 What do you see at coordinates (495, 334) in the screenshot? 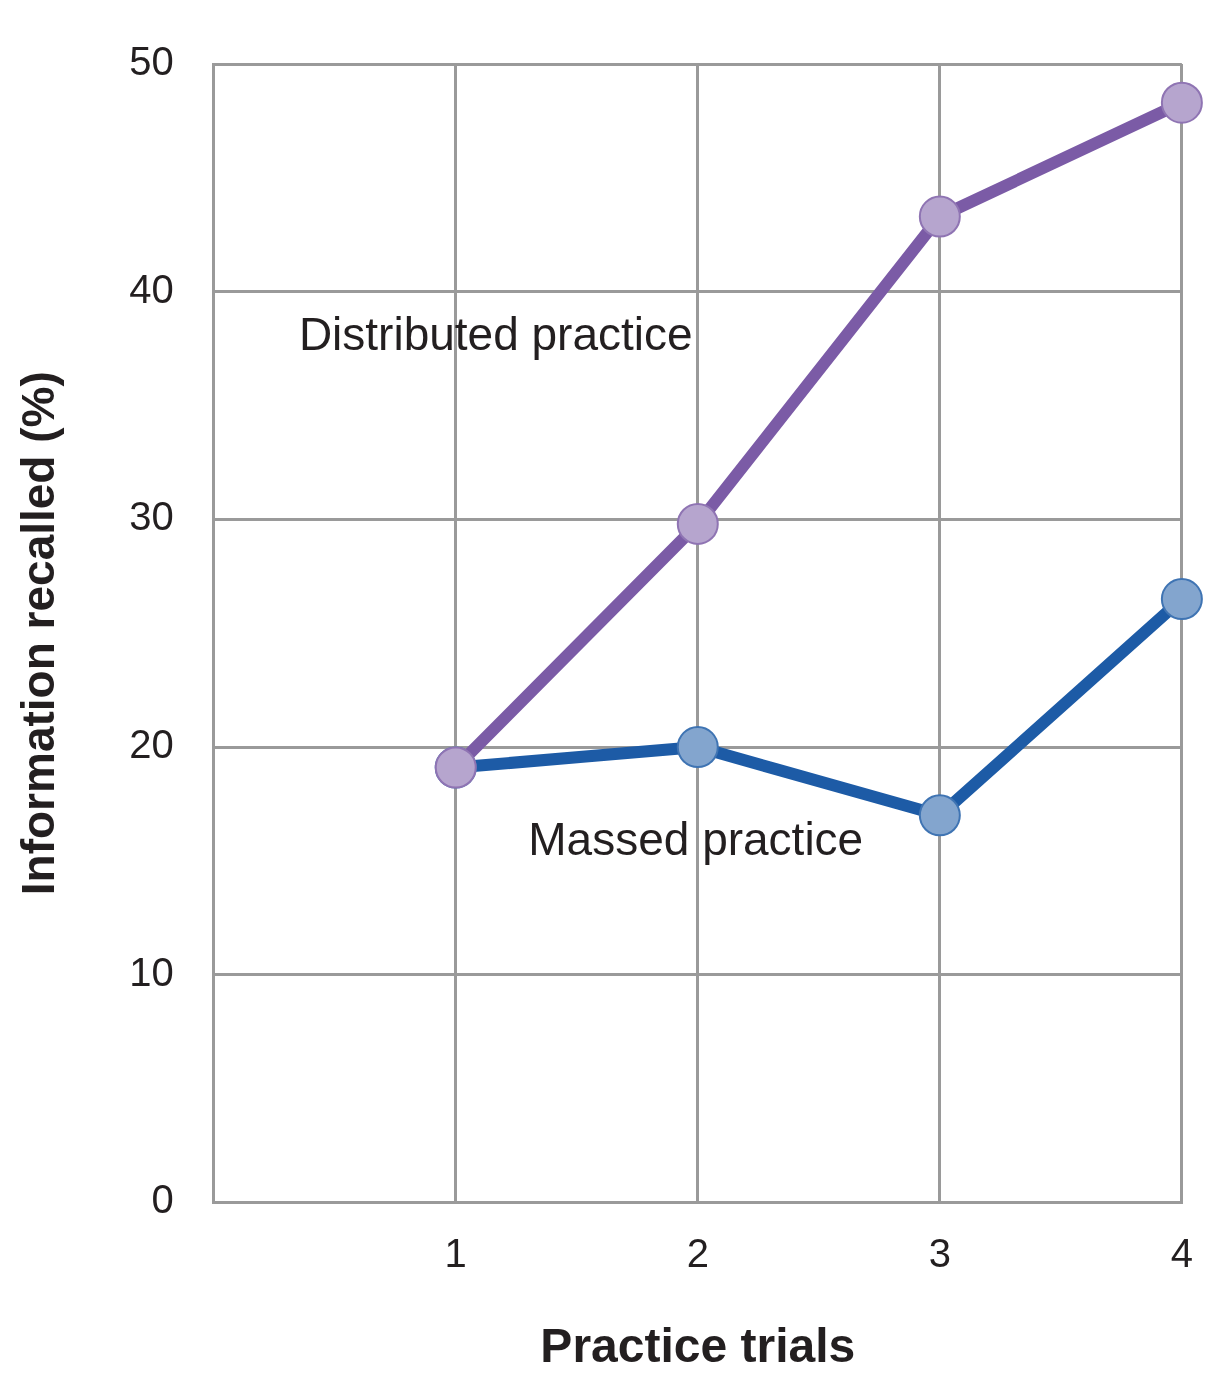
I see `text: Distributed practice` at bounding box center [495, 334].